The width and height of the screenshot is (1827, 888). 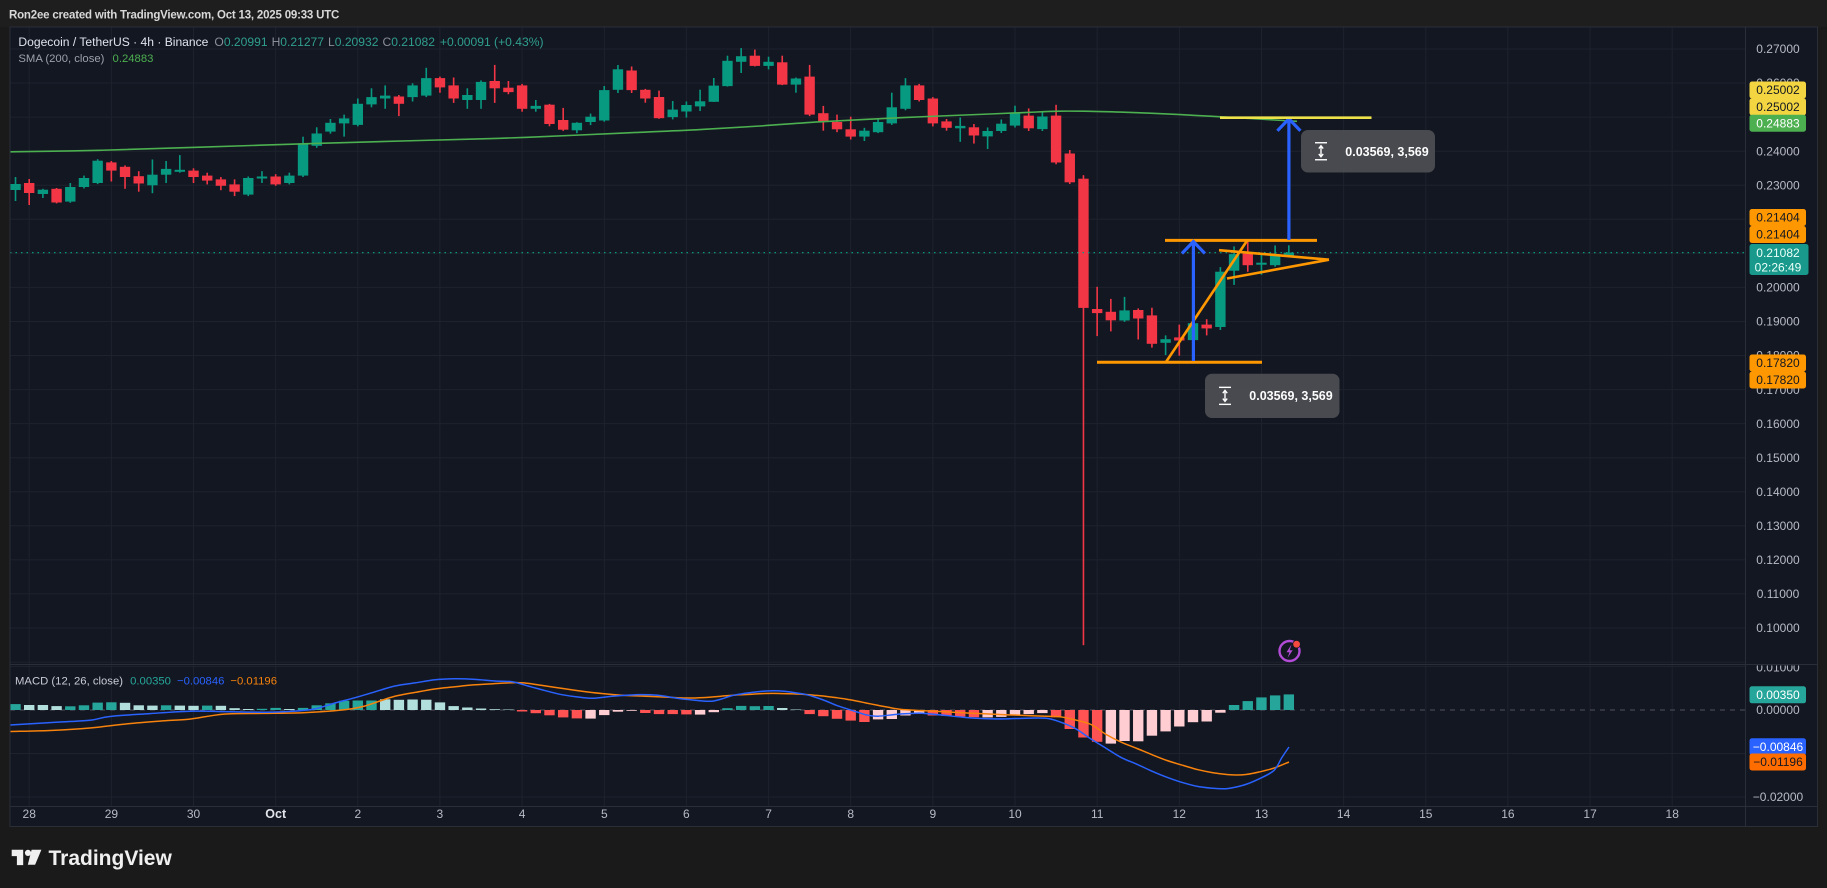 What do you see at coordinates (194, 814) in the screenshot?
I see `svg-text: 30` at bounding box center [194, 814].